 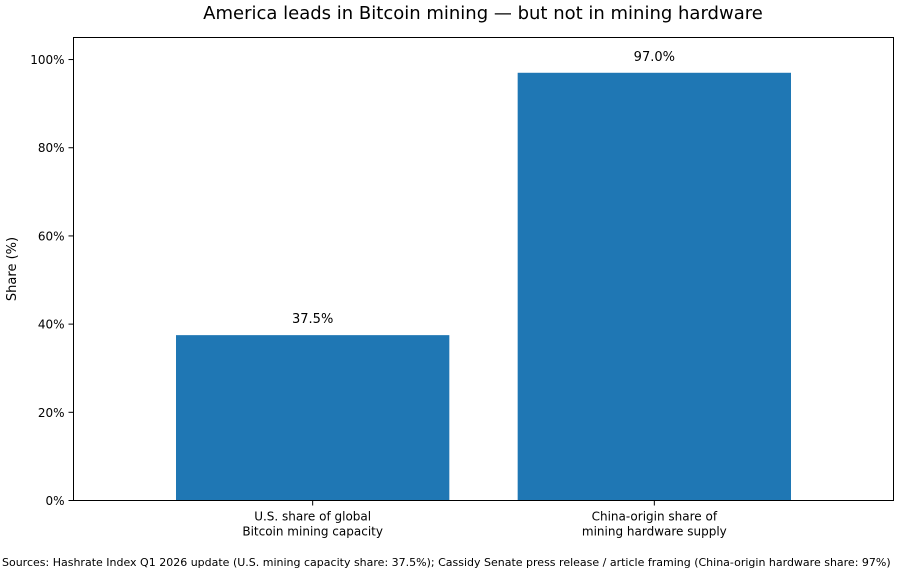 I want to click on x-tick-label: Bitcoin mining capacity, so click(x=312, y=532).